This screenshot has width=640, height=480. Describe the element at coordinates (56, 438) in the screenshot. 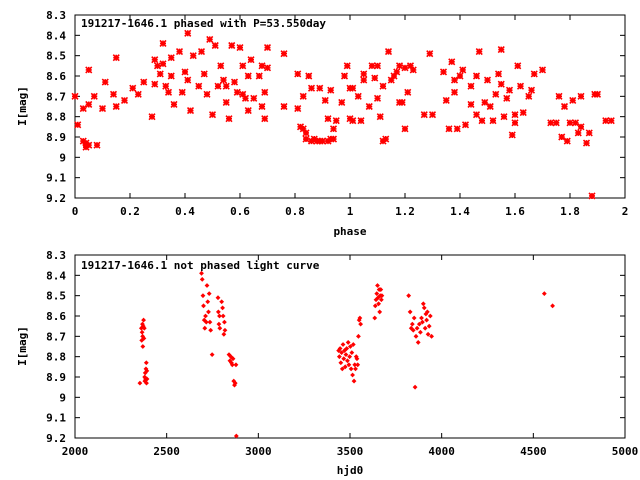

I see `unphased-y-tick-label: 9.2` at that location.